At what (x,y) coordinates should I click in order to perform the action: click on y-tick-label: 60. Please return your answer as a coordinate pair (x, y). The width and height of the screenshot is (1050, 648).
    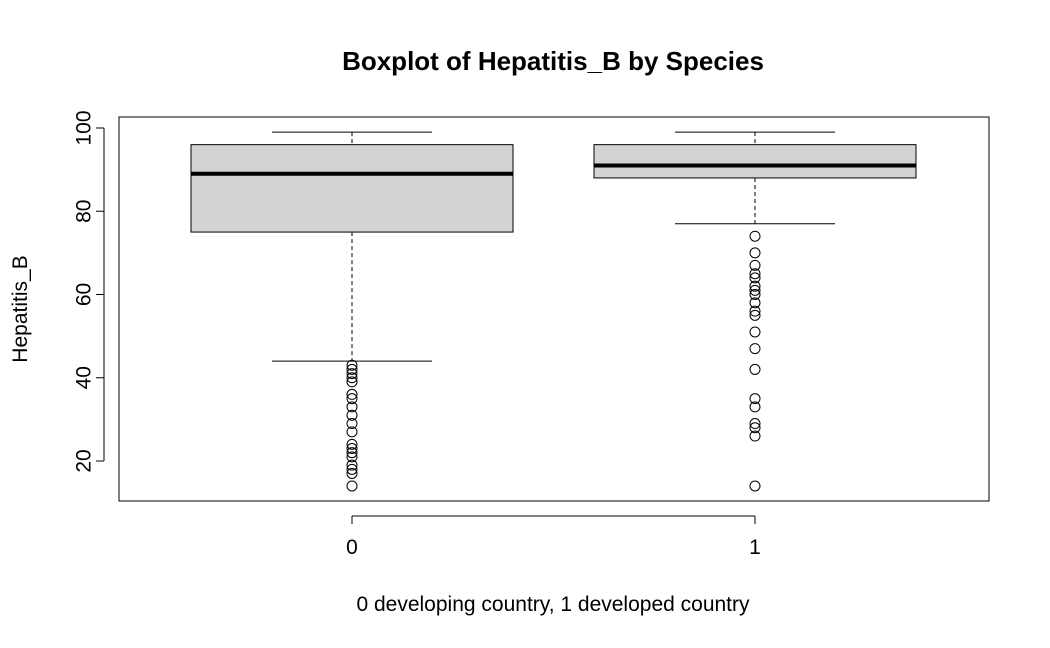
    Looking at the image, I should click on (84, 294).